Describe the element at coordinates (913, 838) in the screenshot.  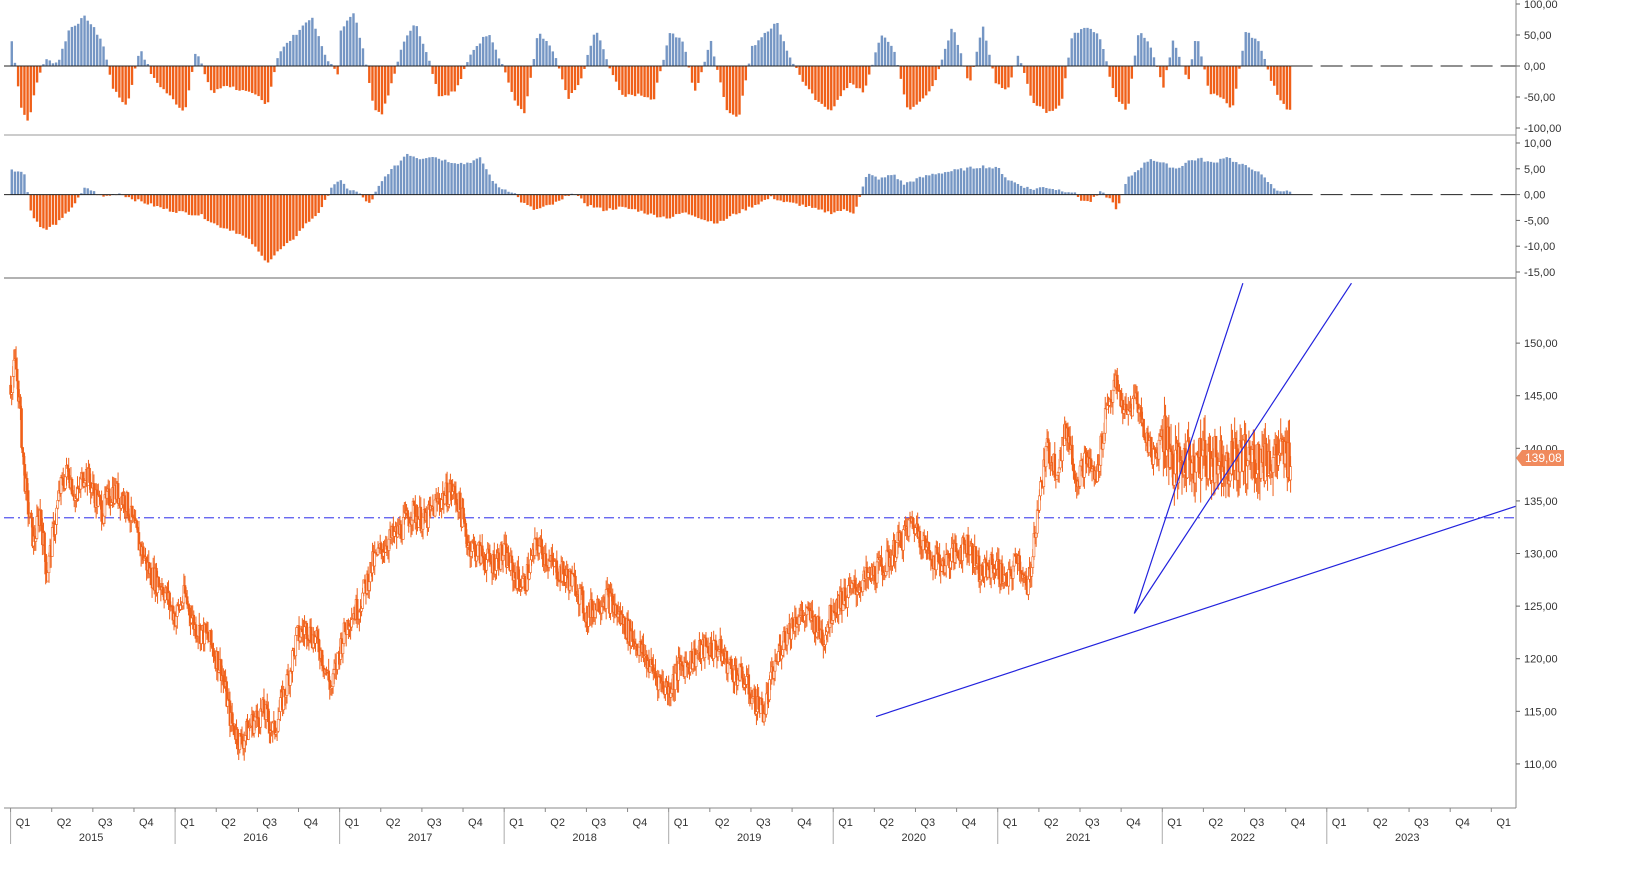
I see `year-label: 2020` at that location.